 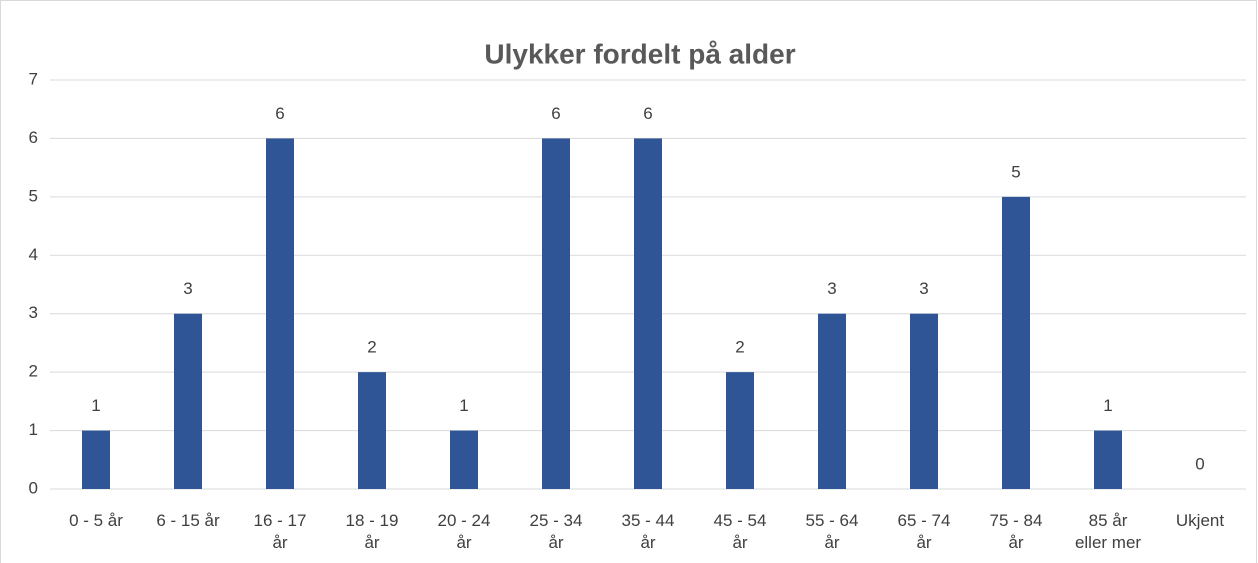 What do you see at coordinates (740, 531) in the screenshot?
I see `x-tick-label: 45 - 54 år` at bounding box center [740, 531].